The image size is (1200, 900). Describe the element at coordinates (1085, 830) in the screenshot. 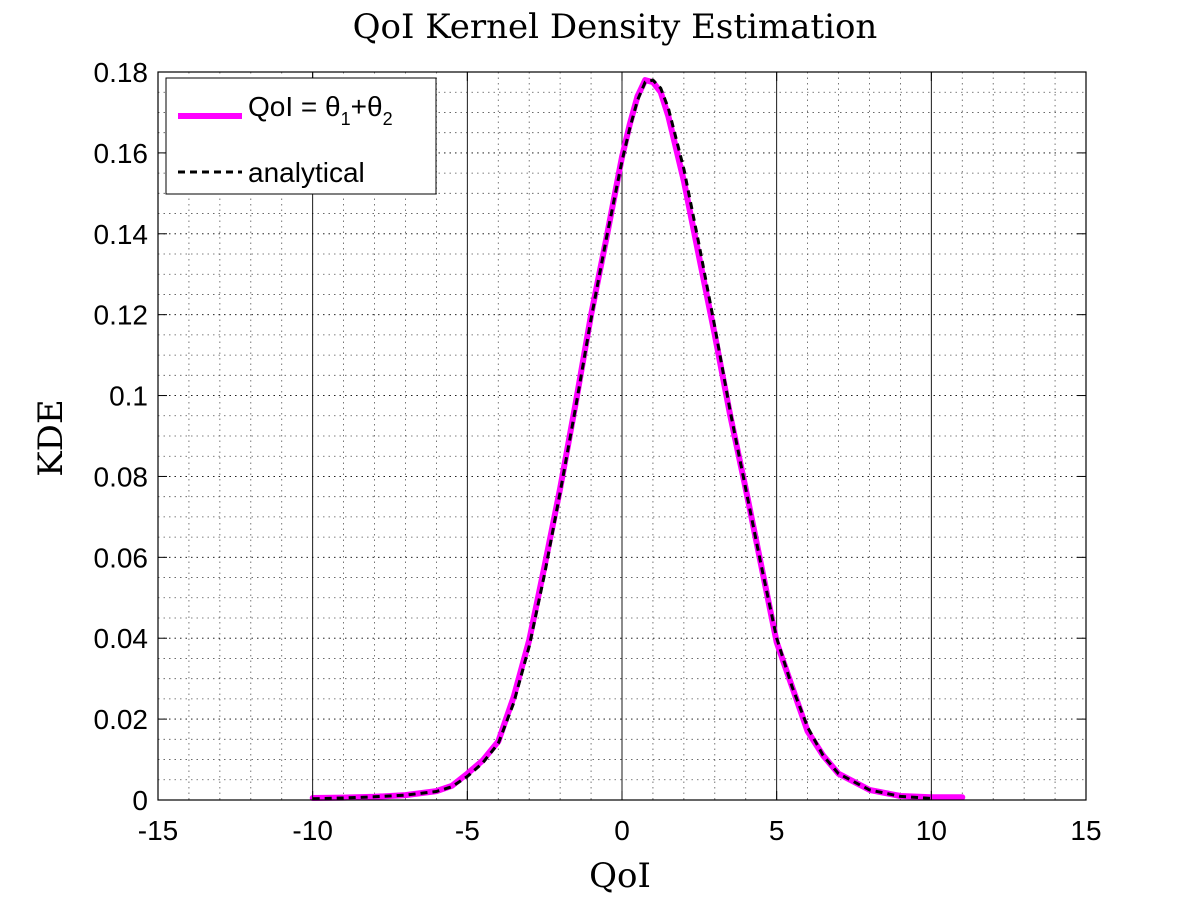

I see `x-tick-label: 15` at that location.